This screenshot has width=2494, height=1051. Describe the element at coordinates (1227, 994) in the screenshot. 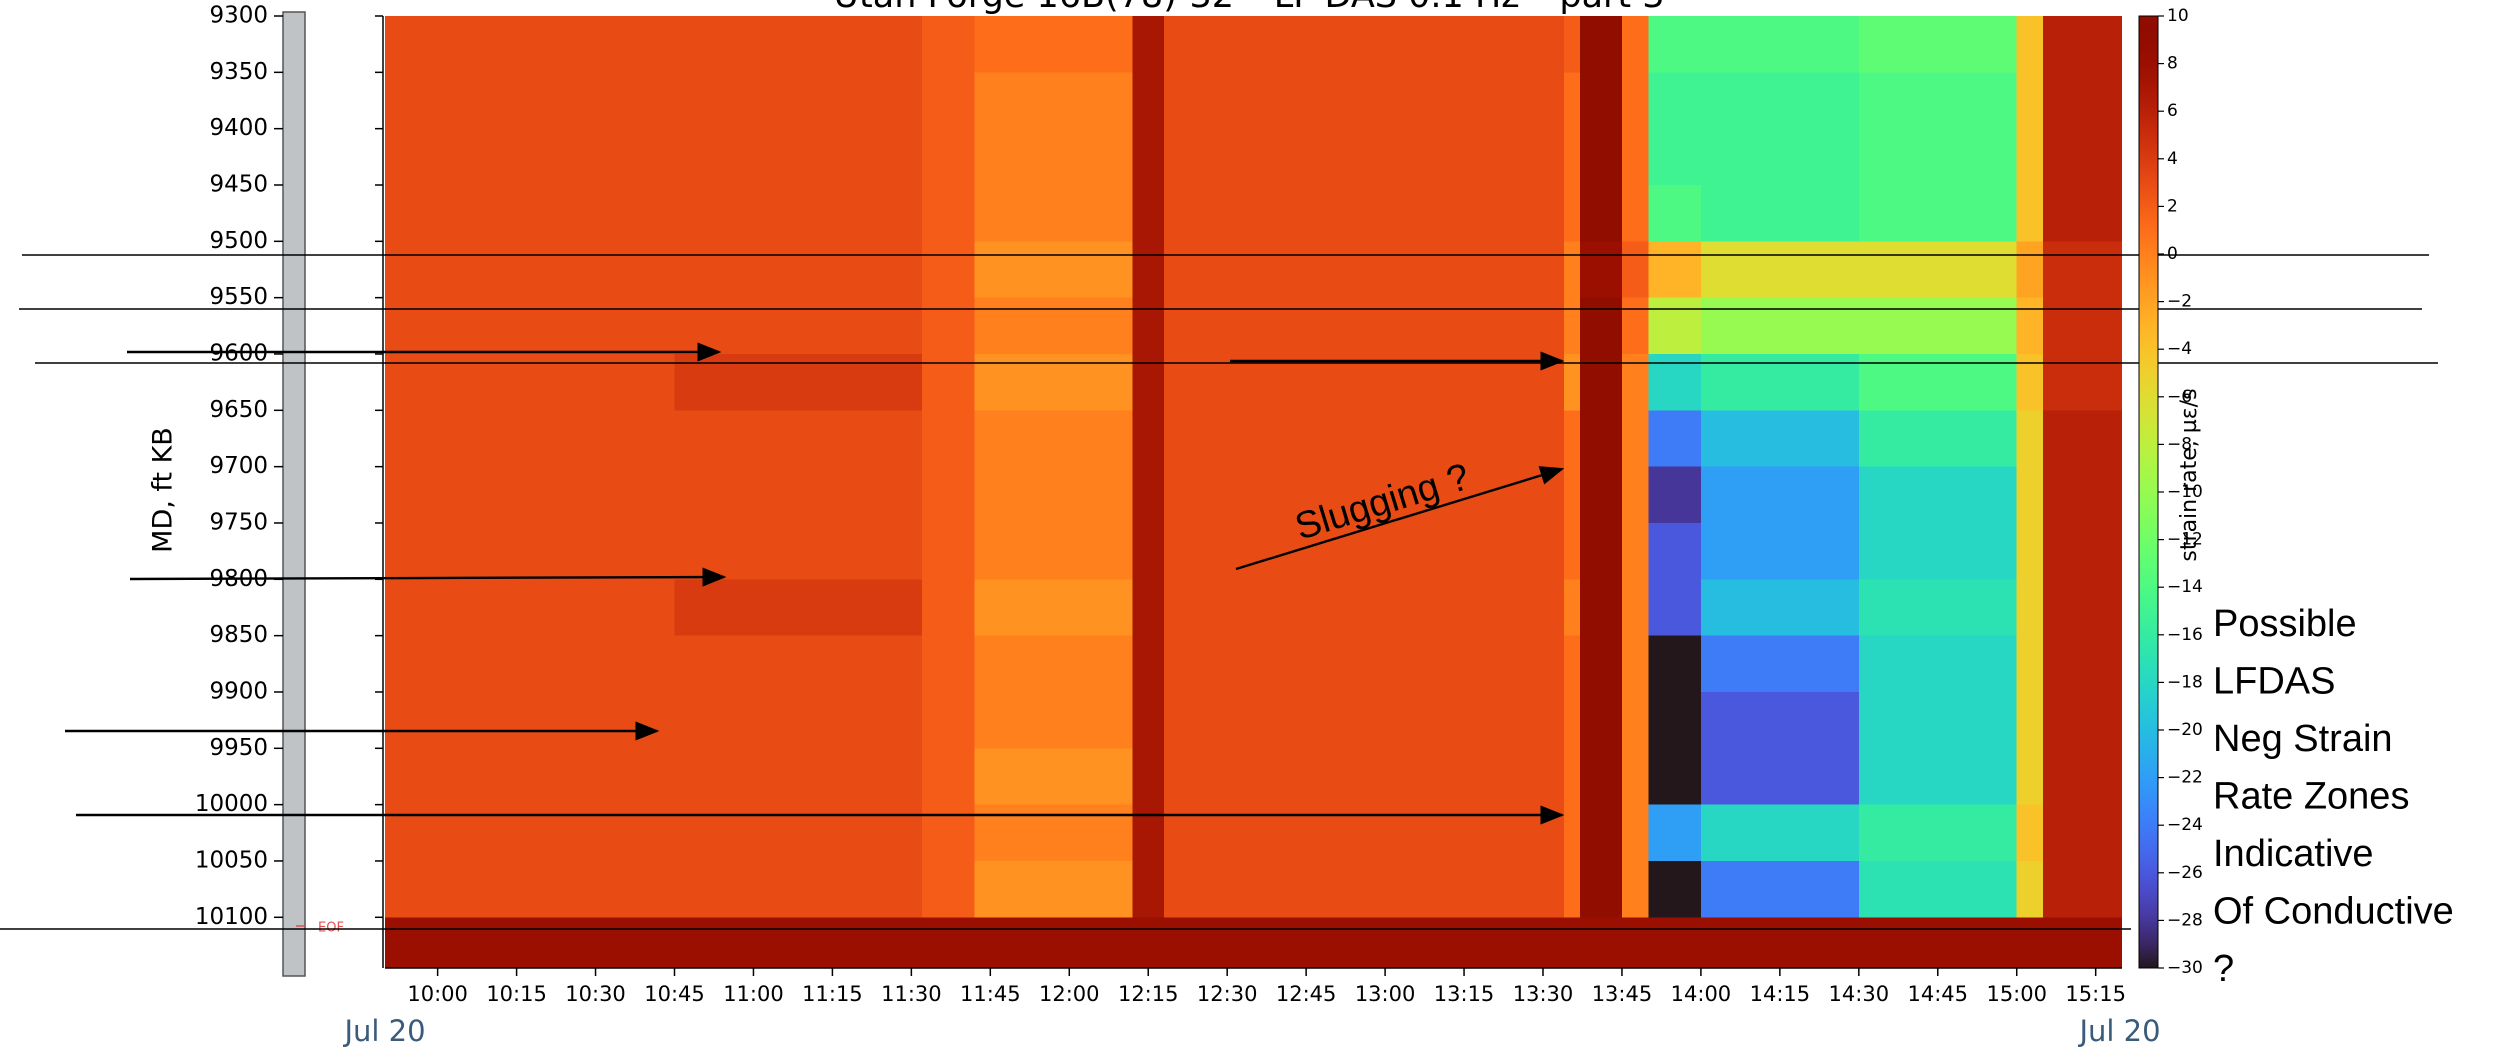

I see `x-tick-label: 12:30` at that location.